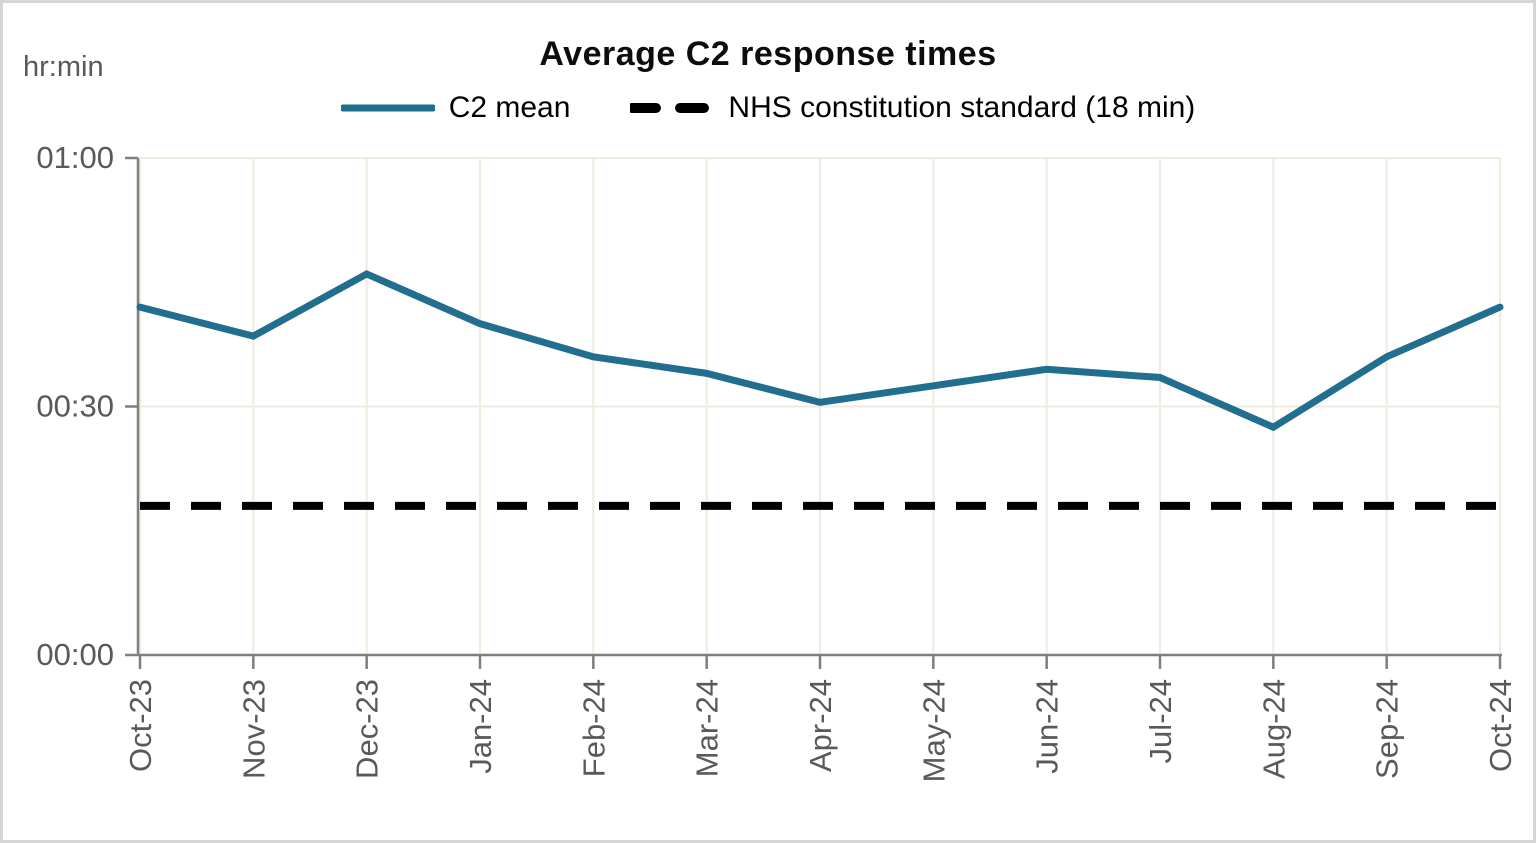  I want to click on y-axis-unit-label: hr:min, so click(63, 67).